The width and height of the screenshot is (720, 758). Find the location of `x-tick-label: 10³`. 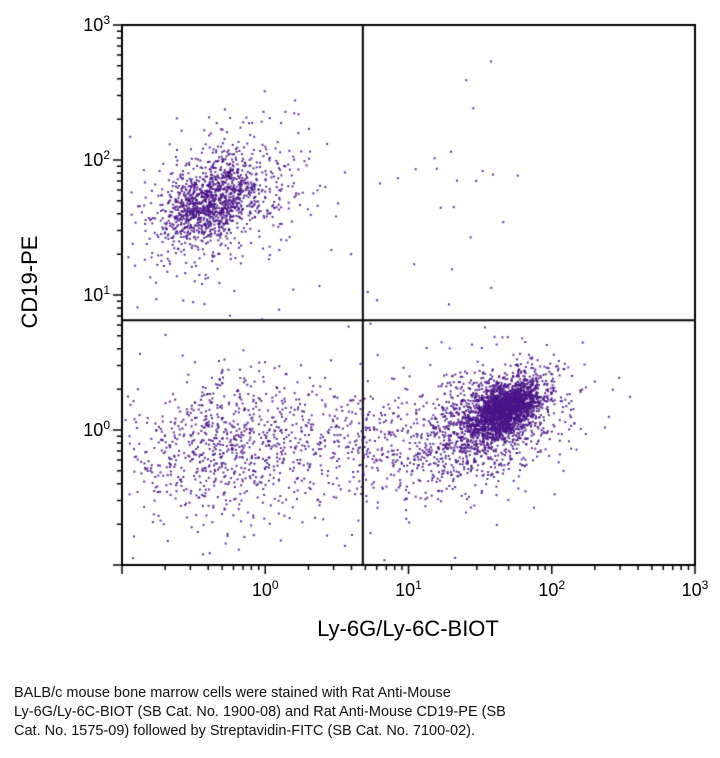

x-tick-label: 10³ is located at coordinates (695, 589).